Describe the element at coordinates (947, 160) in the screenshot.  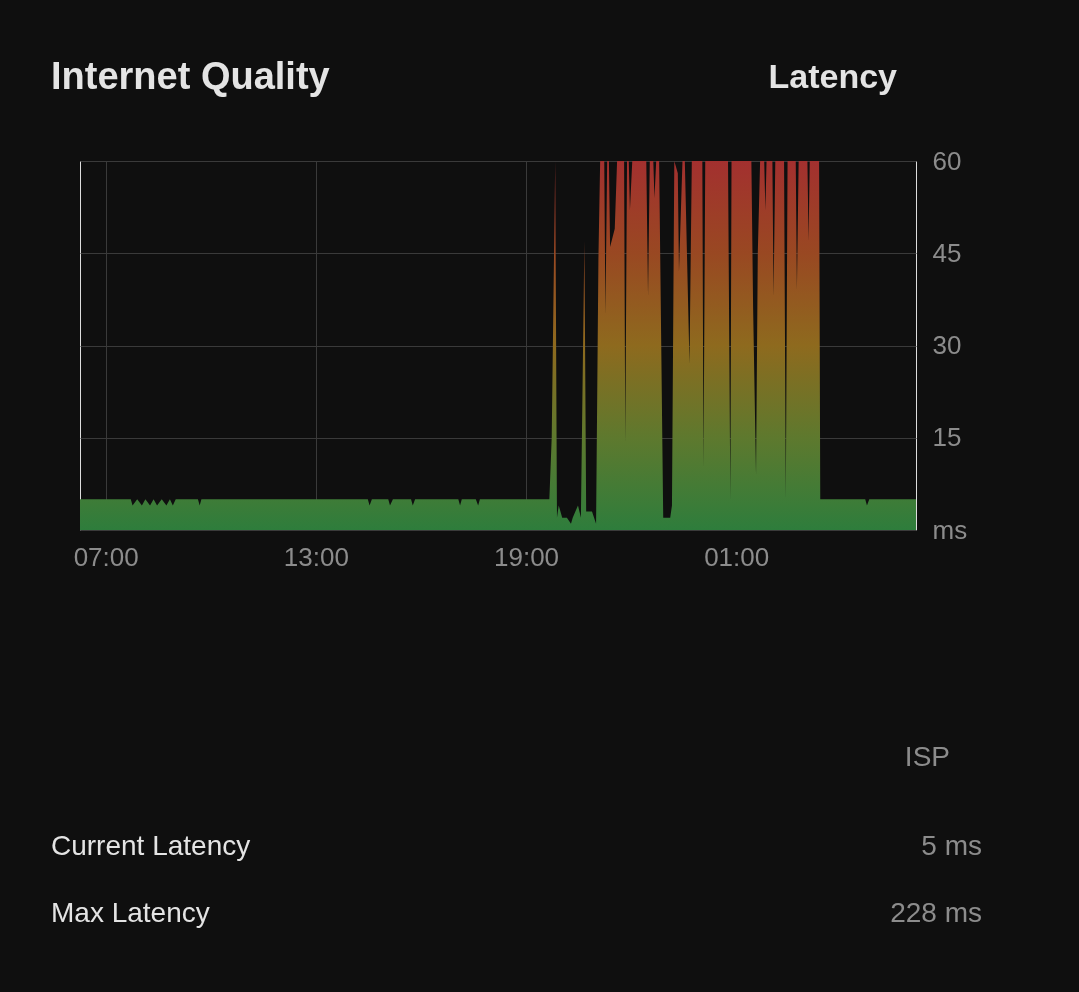
I see `y-tick-label: 60` at that location.